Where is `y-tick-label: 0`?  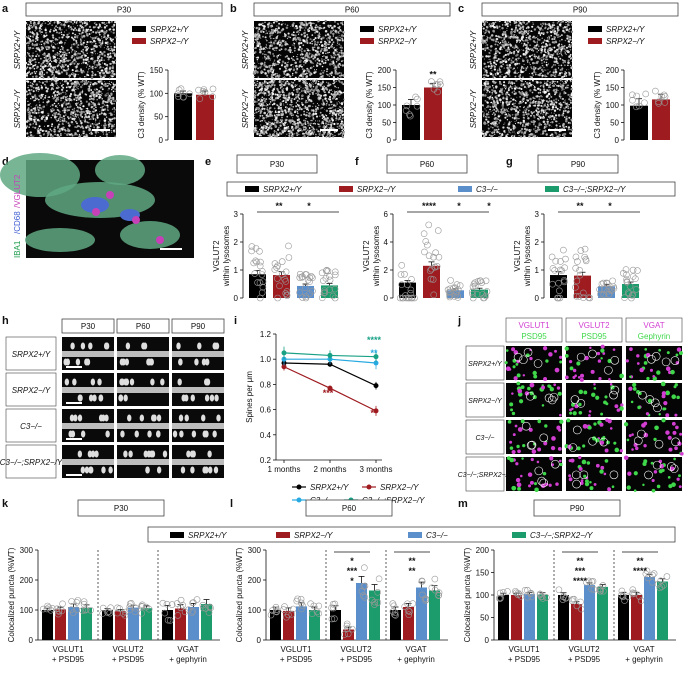
y-tick-label: 0 is located at coordinates (389, 140).